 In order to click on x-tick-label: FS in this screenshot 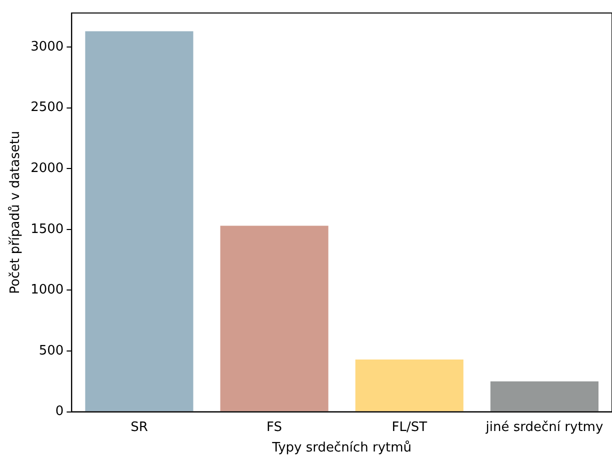, I will do `click(274, 427)`.